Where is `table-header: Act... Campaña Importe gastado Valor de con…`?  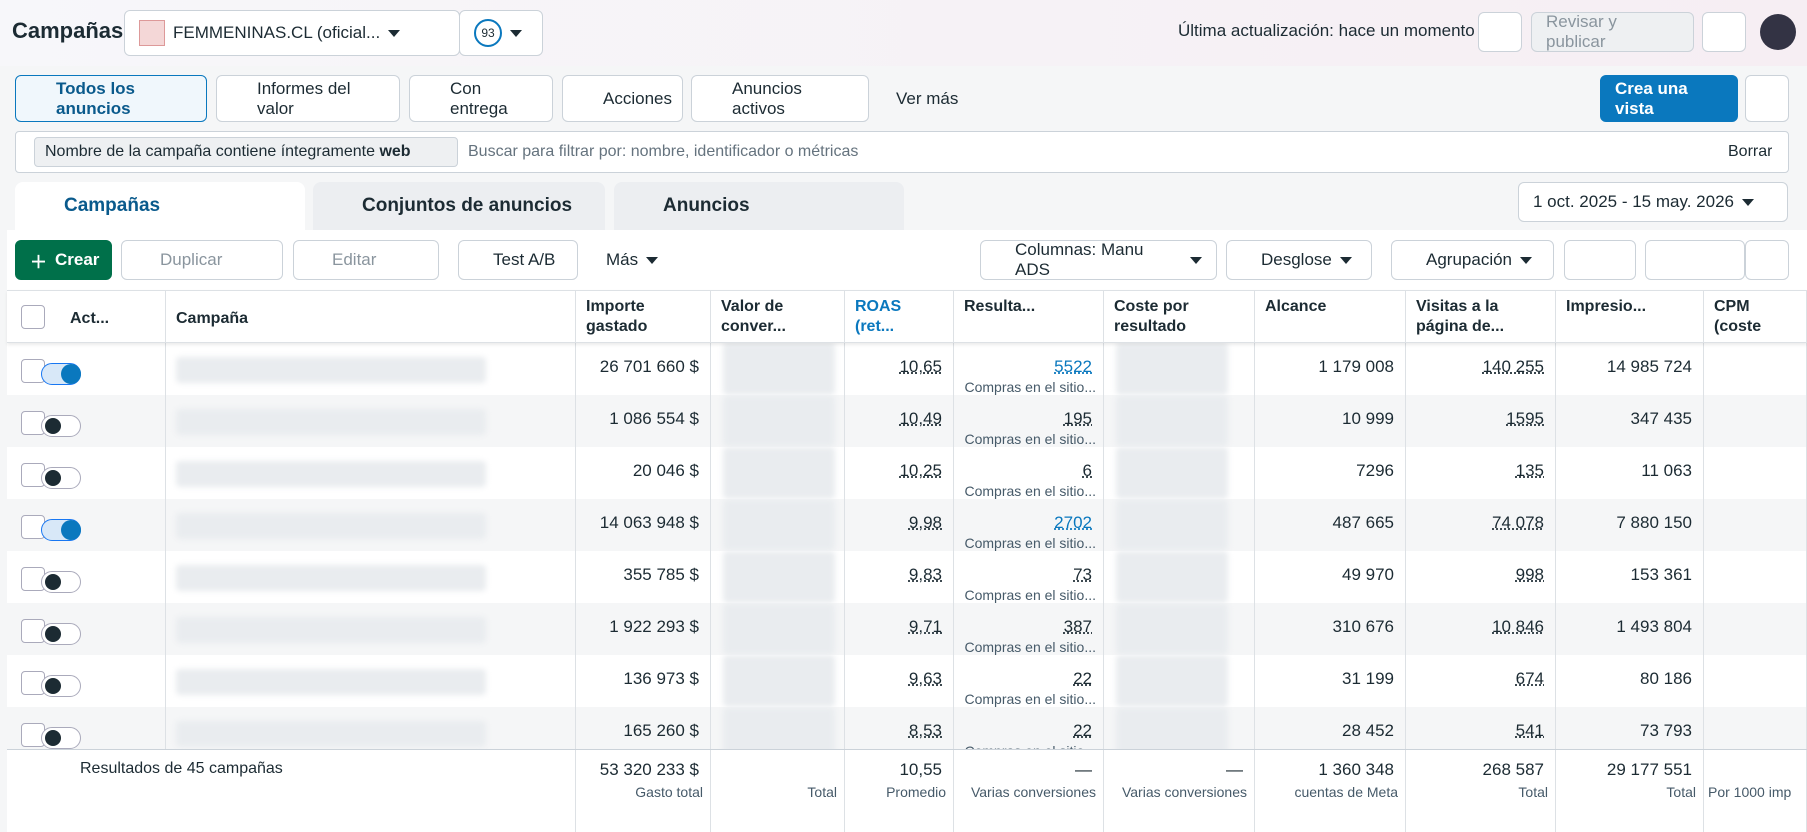
table-header: Act... Campaña Importe gastado Valor de con… is located at coordinates (907, 316).